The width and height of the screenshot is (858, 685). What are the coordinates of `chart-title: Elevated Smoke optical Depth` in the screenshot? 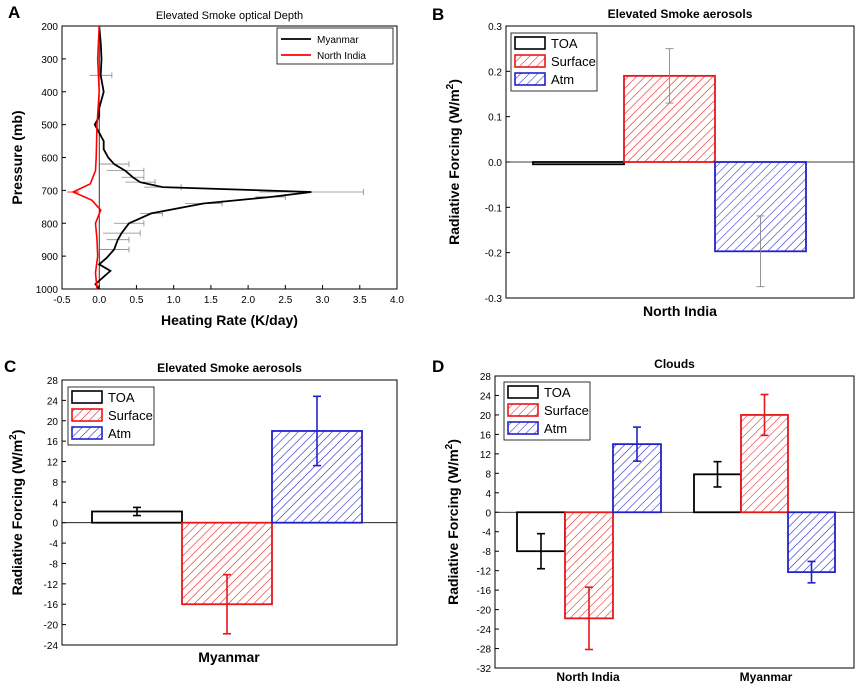 It's located at (229, 16).